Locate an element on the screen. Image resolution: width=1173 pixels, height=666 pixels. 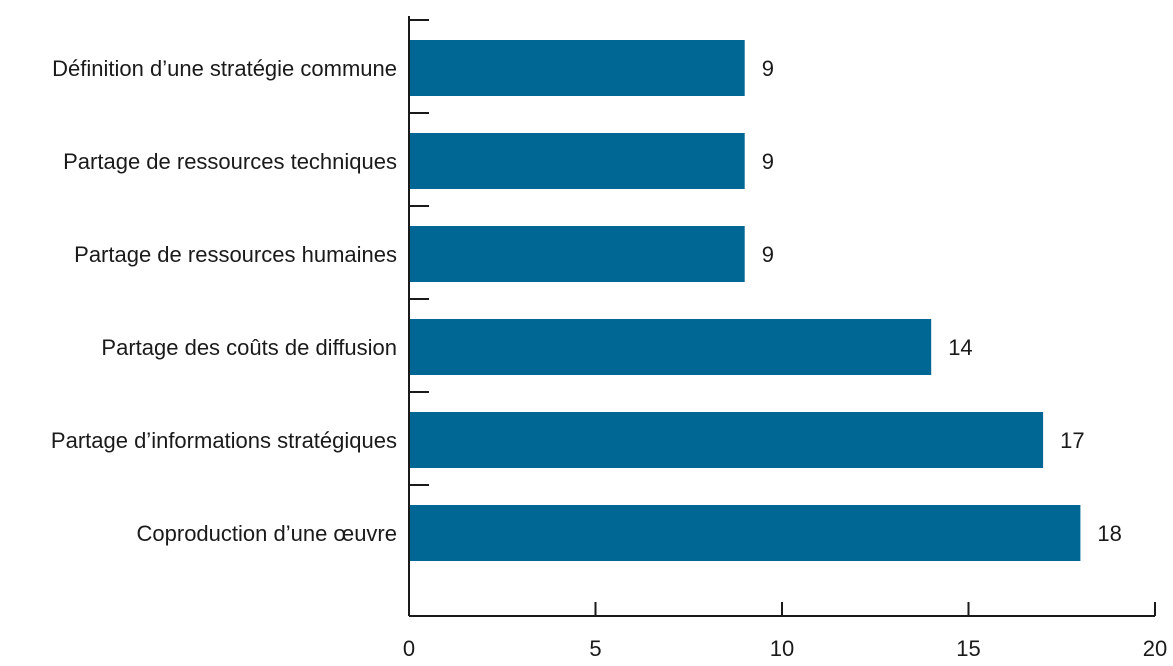
x-tick-label: 15 is located at coordinates (968, 648).